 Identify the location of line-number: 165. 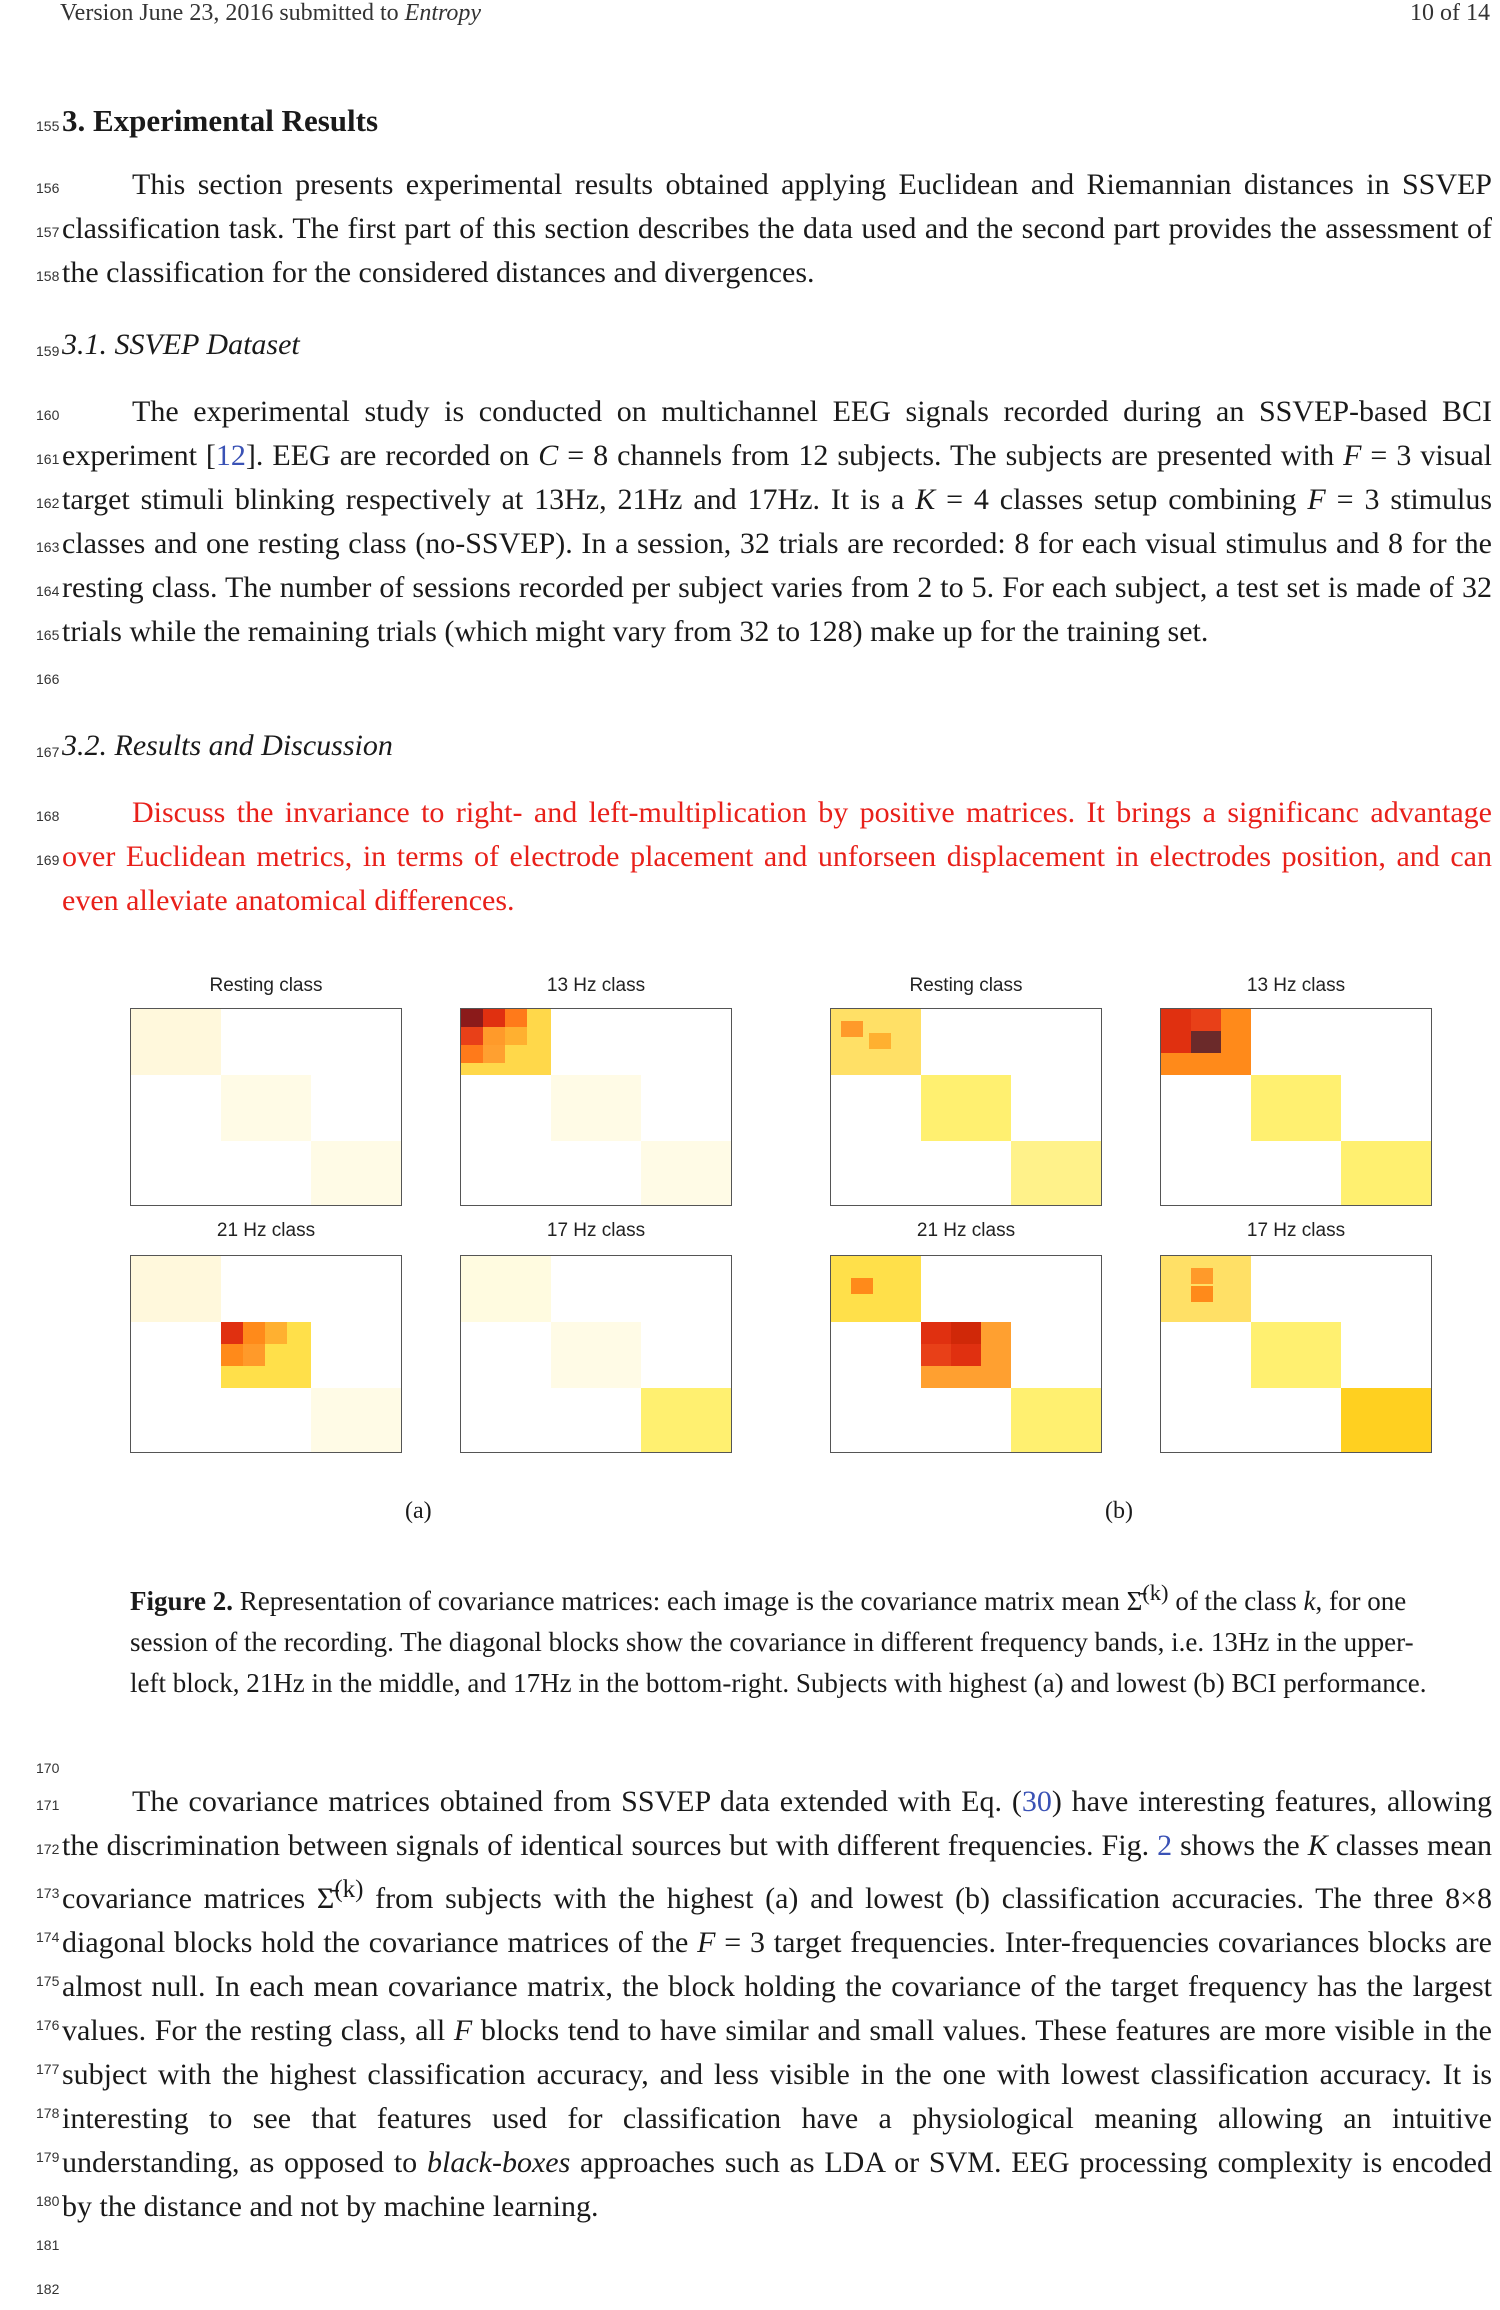
(48, 635).